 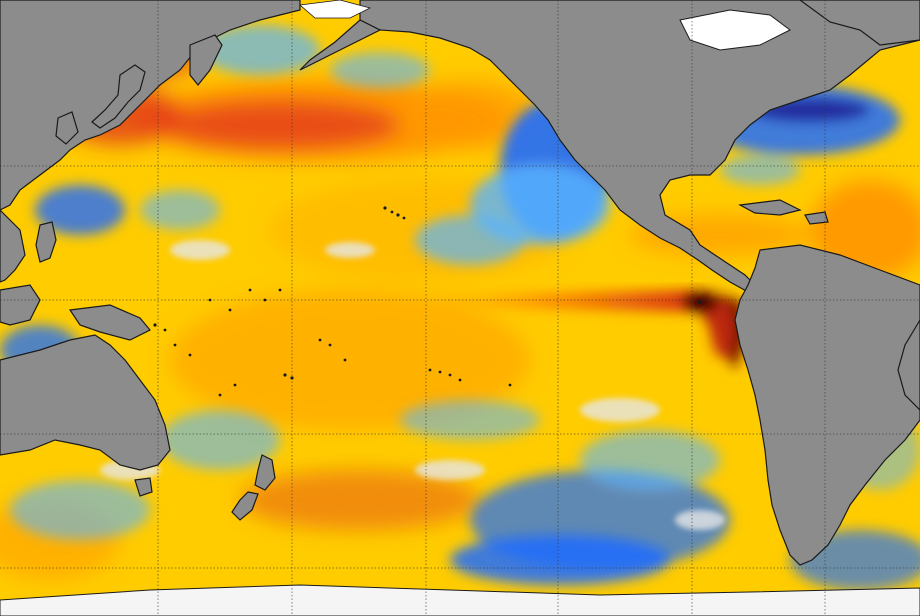 What do you see at coordinates (206, 60) in the screenshot?
I see `landmass-kamchatka` at bounding box center [206, 60].